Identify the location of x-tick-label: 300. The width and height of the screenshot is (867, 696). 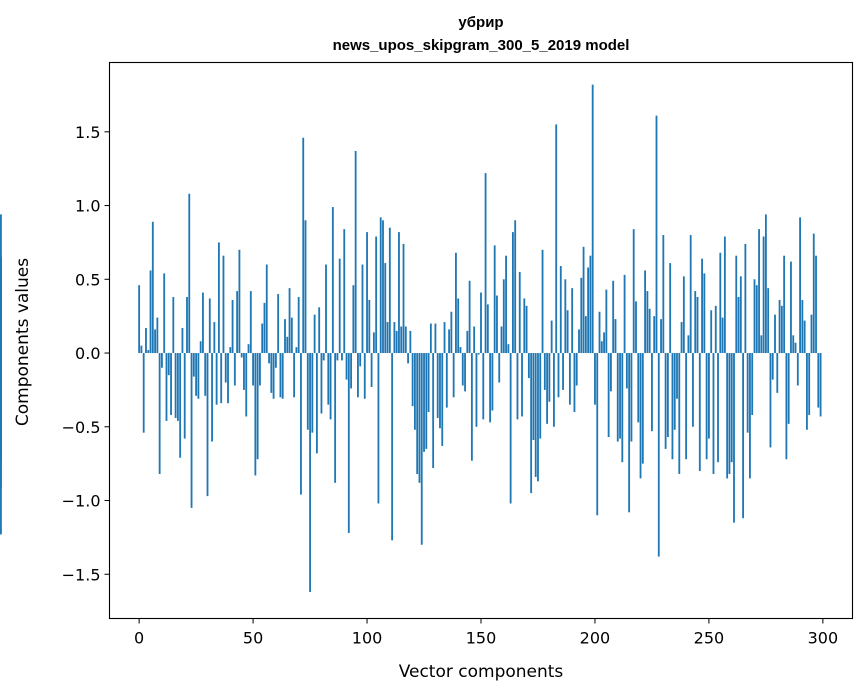
(823, 638).